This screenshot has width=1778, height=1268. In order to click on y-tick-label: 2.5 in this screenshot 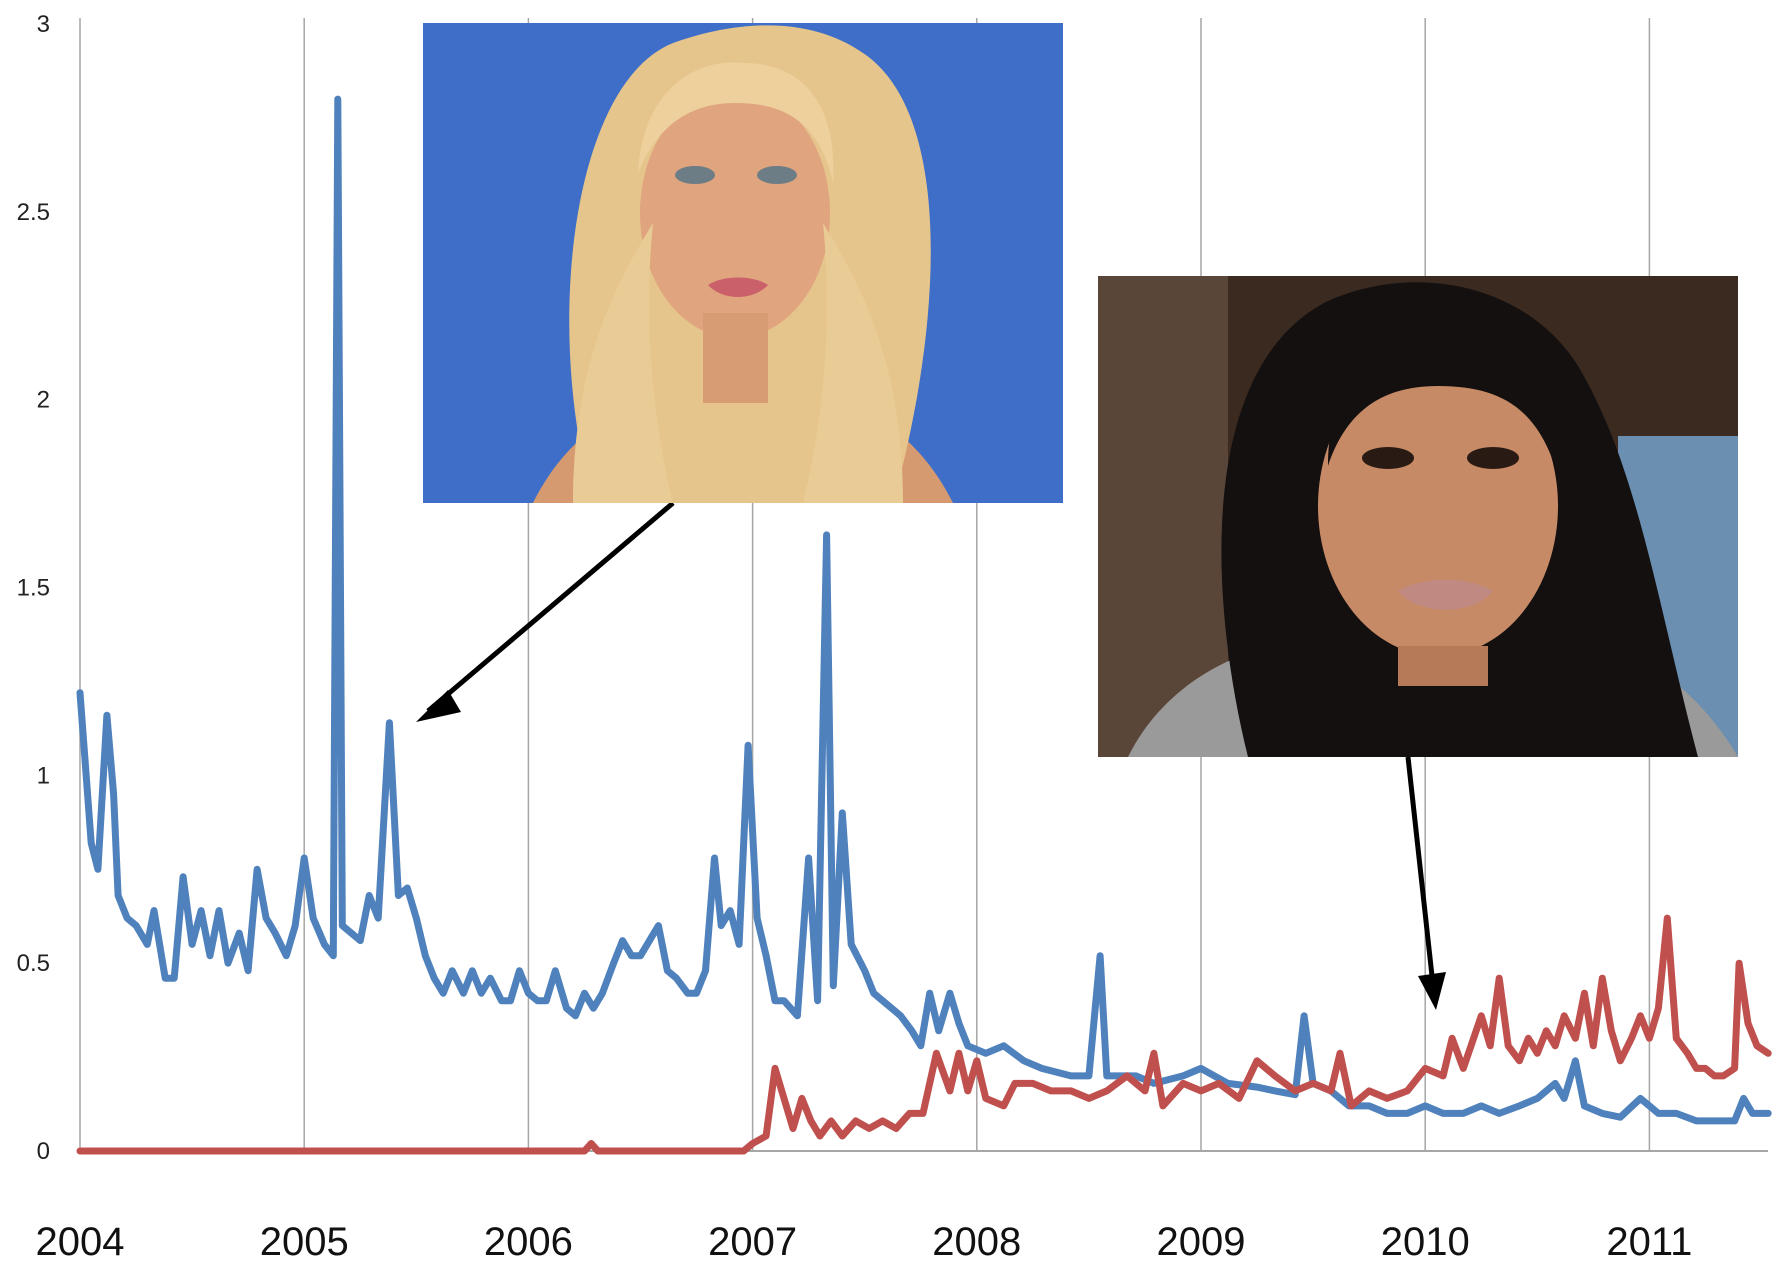, I will do `click(33, 212)`.